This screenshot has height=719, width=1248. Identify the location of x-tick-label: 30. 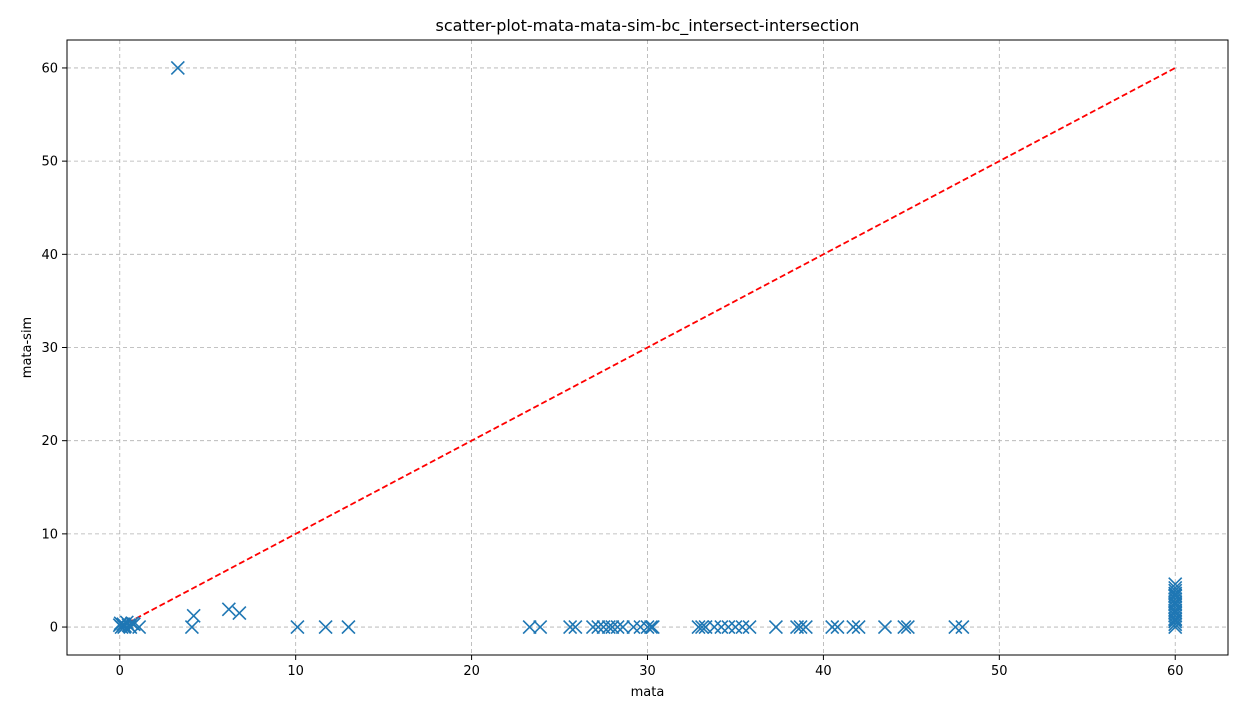
(647, 671).